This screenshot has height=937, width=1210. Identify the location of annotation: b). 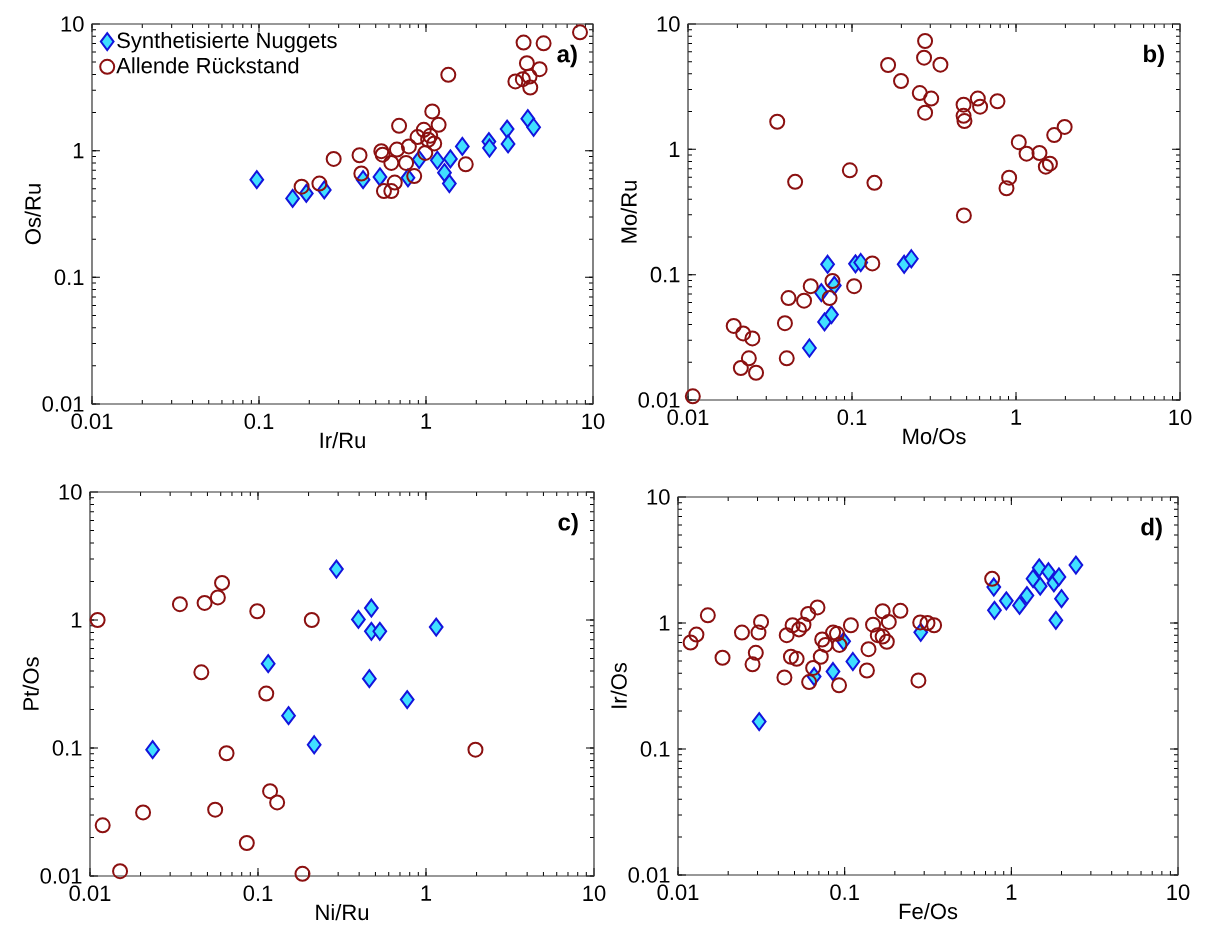
(1154, 56).